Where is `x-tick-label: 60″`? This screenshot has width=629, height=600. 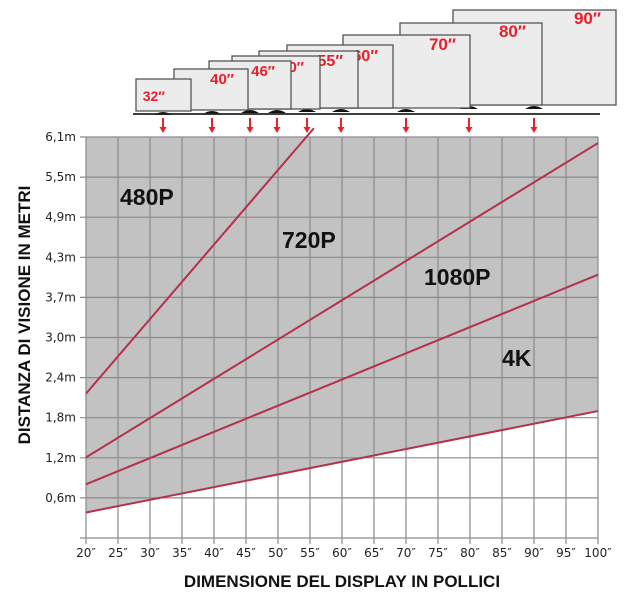
x-tick-label: 60″ is located at coordinates (342, 553).